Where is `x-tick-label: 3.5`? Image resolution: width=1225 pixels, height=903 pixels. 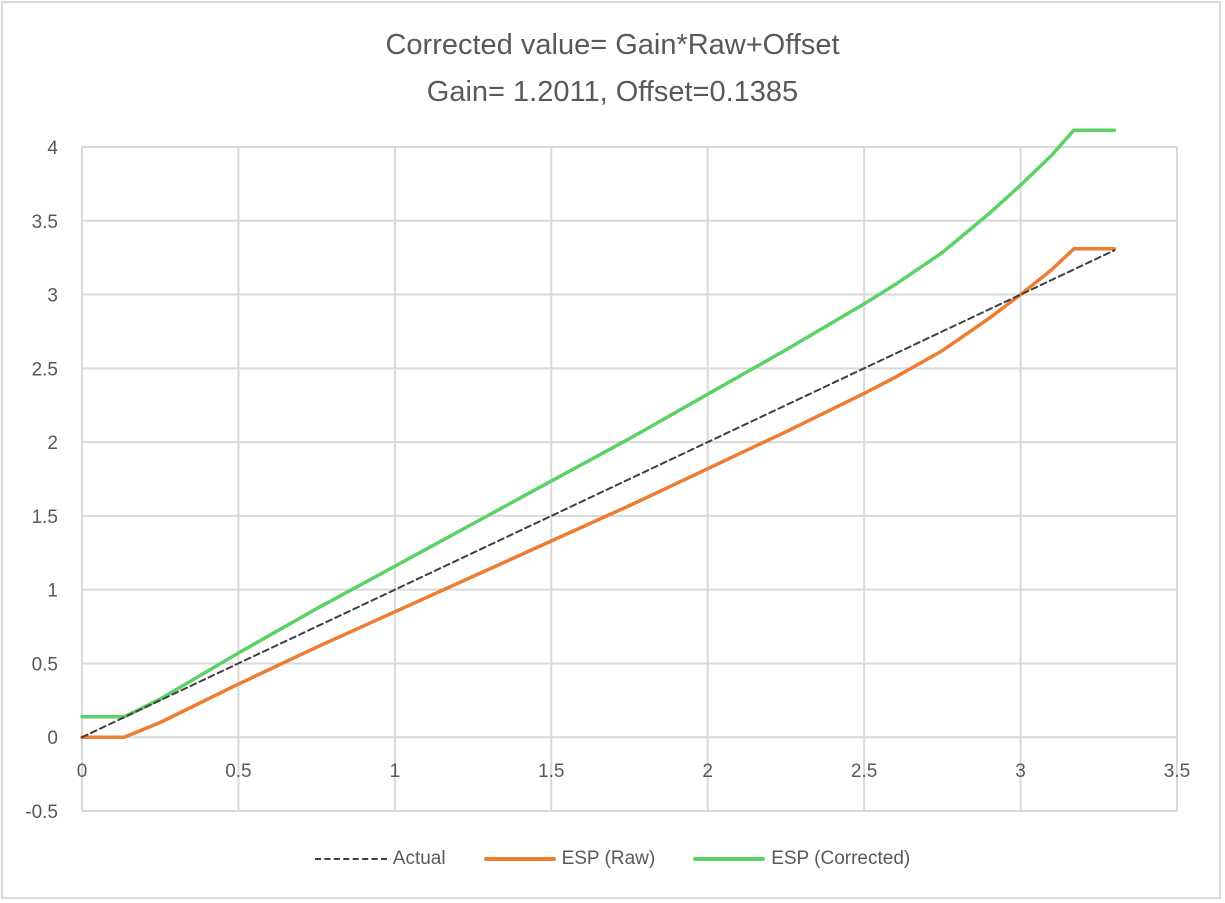
x-tick-label: 3.5 is located at coordinates (1177, 771).